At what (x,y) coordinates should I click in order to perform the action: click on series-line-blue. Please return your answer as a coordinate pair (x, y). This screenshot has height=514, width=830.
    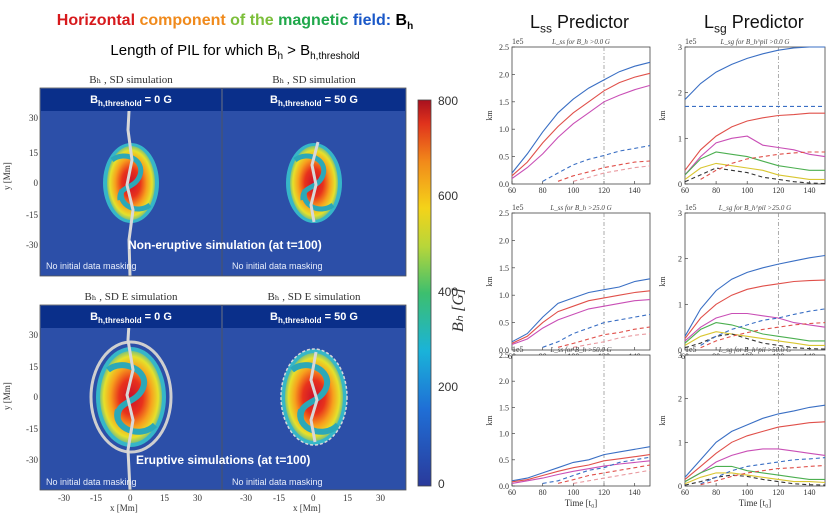
    Looking at the image, I should click on (755, 295).